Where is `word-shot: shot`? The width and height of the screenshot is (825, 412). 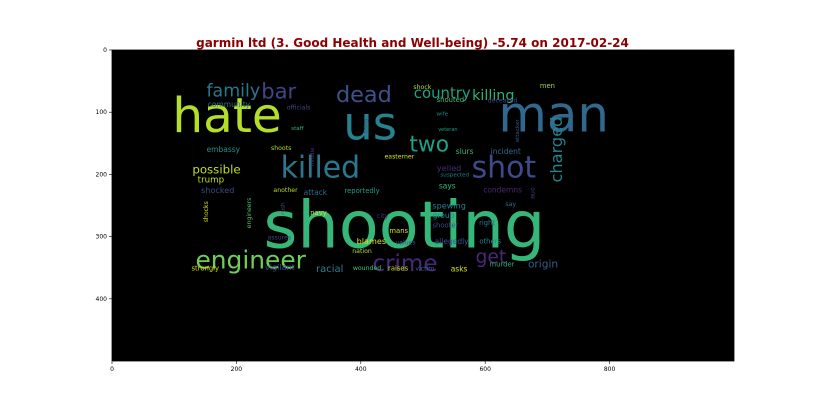 word-shot: shot is located at coordinates (504, 168).